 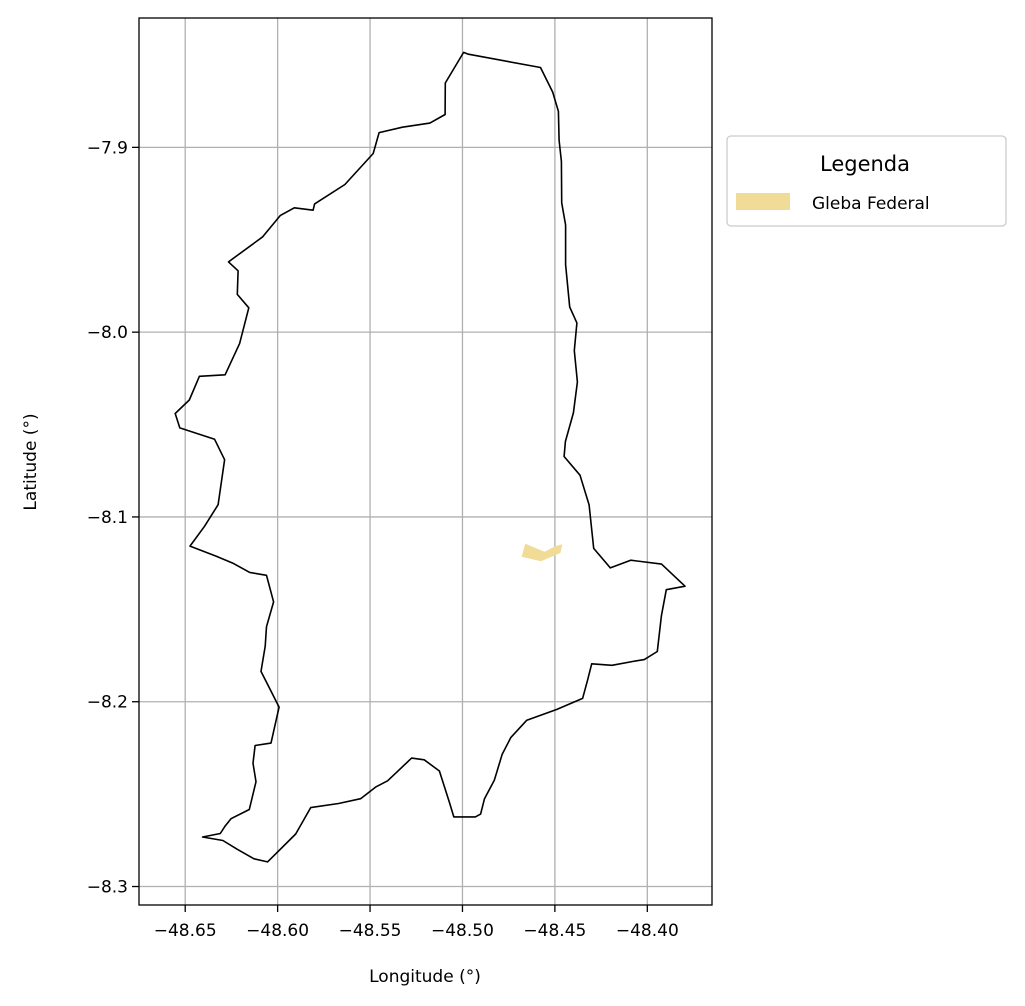 I want to click on legend-label-gleba-federal: Gleba Federal, so click(x=871, y=204).